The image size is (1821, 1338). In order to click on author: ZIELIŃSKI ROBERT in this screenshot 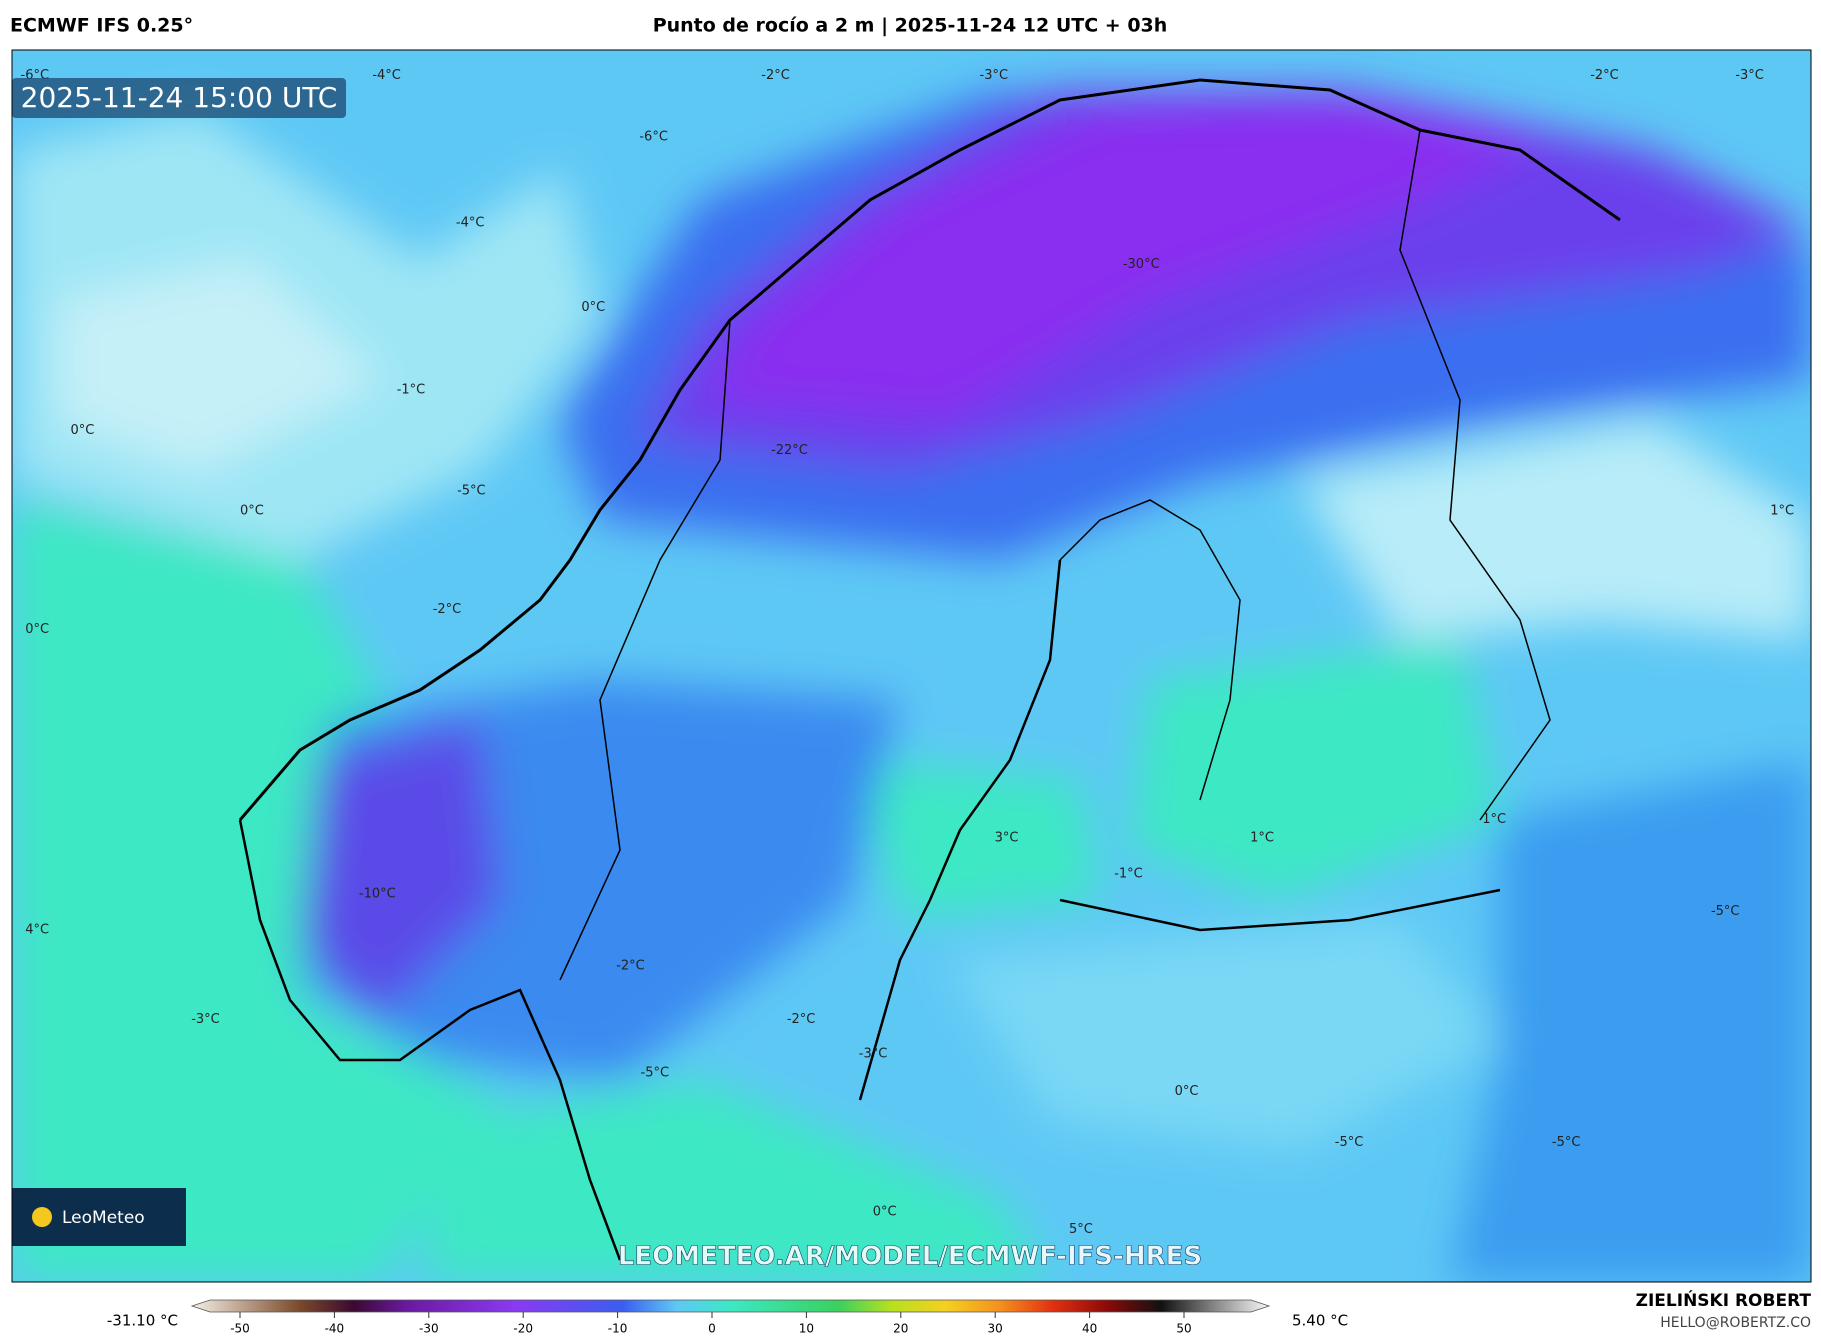, I will do `click(1724, 1300)`.